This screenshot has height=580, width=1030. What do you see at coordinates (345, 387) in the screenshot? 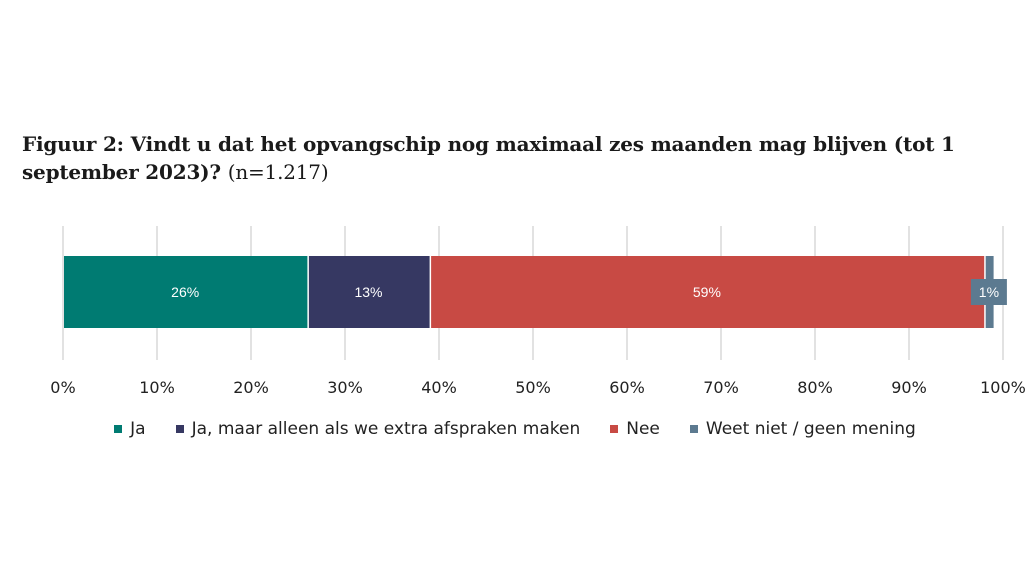
I see `x-tick-label: 30%` at bounding box center [345, 387].